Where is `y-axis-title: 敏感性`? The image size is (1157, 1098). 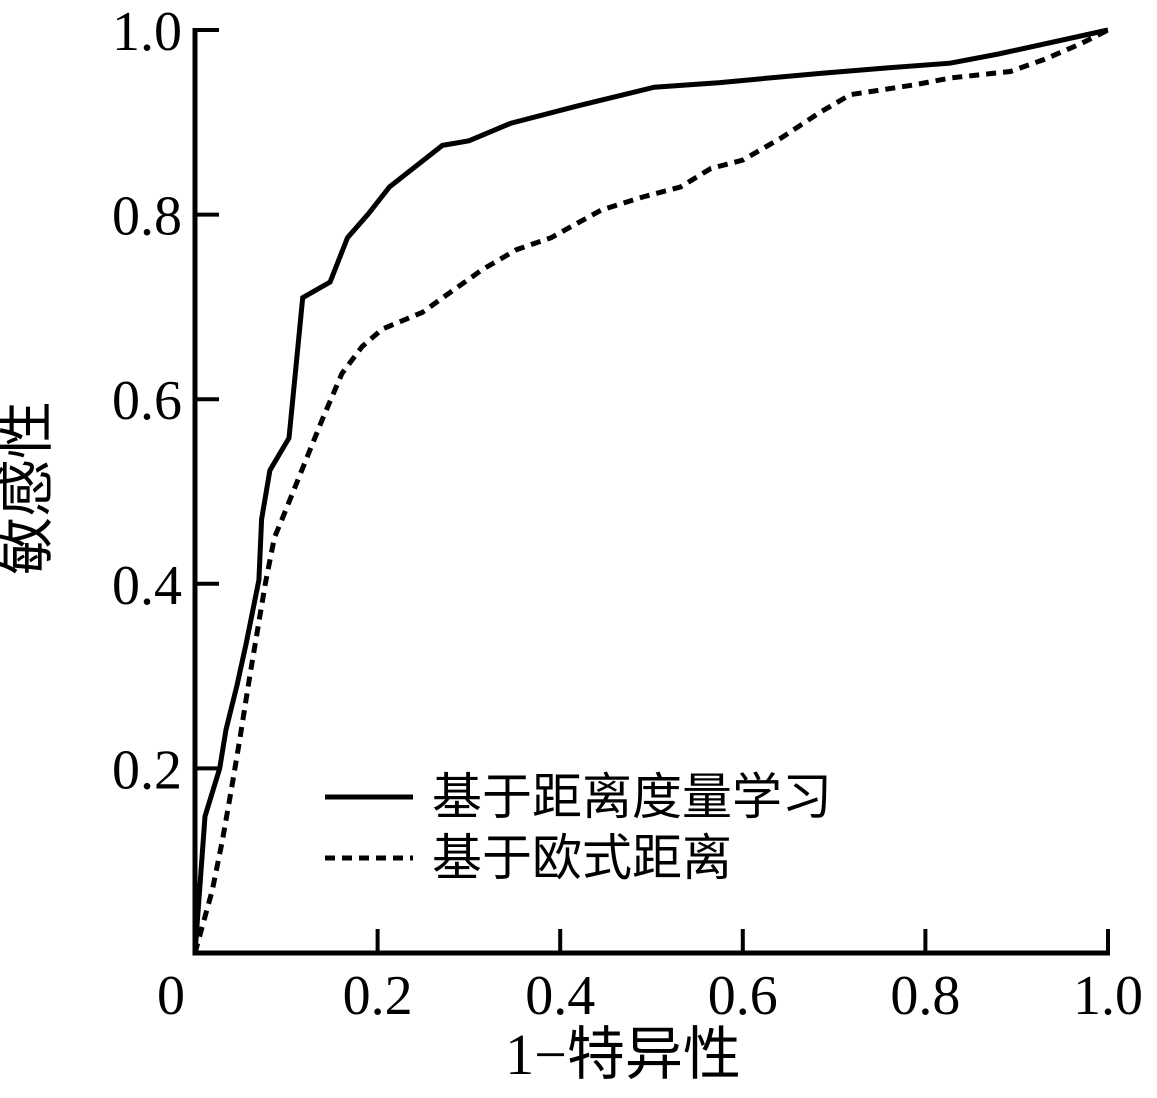
y-axis-title: 敏感性 is located at coordinates (29, 488).